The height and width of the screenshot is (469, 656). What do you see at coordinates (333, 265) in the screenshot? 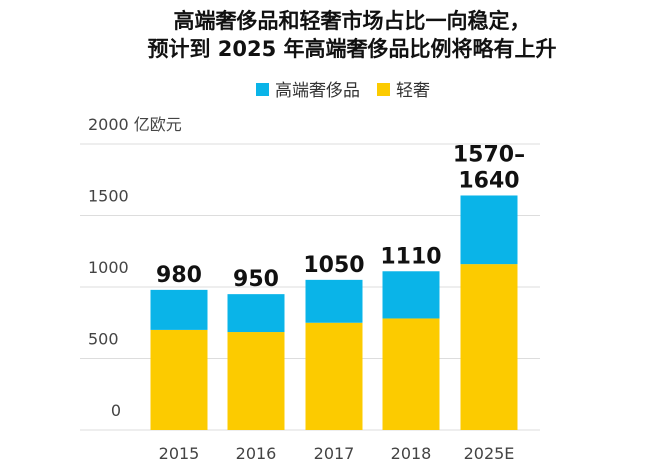
I see `data-label: 1050` at bounding box center [333, 265].